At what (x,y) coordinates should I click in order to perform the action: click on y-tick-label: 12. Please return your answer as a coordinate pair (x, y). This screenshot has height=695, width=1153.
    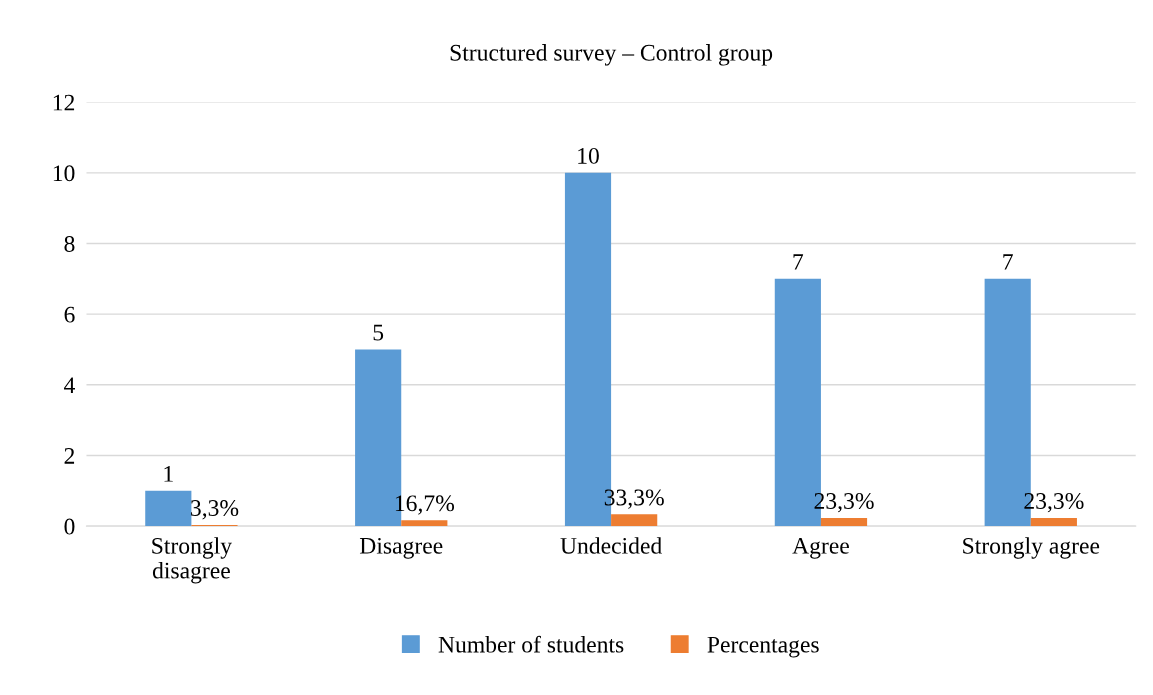
    Looking at the image, I should click on (64, 102).